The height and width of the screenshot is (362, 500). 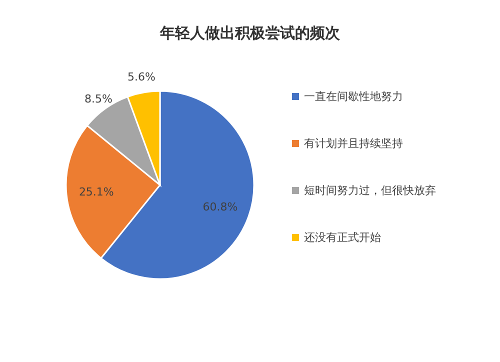 I want to click on legend-label: 短时间努力过，但很快放弃, so click(x=370, y=190).